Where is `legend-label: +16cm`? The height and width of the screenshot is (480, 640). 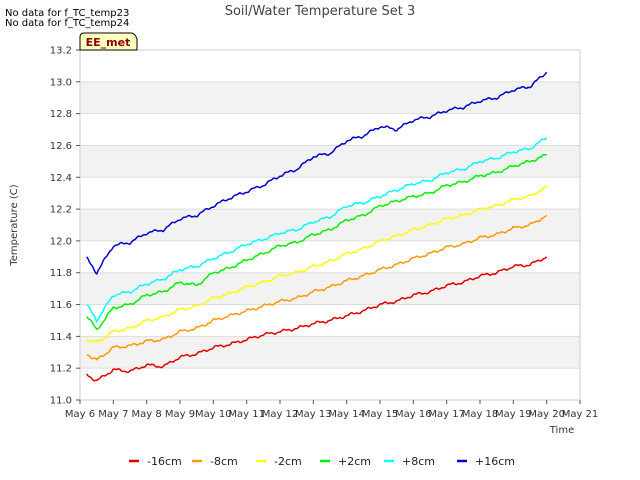 legend-label: +16cm is located at coordinates (495, 461).